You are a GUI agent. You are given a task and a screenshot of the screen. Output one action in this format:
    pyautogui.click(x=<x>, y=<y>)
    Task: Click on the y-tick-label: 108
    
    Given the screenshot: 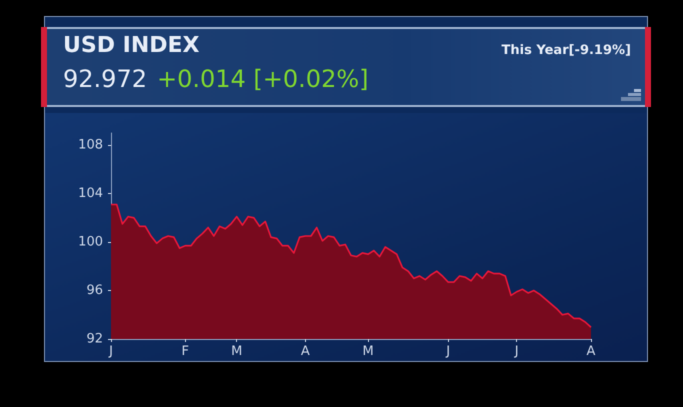 What is the action you would take?
    pyautogui.click(x=90, y=145)
    